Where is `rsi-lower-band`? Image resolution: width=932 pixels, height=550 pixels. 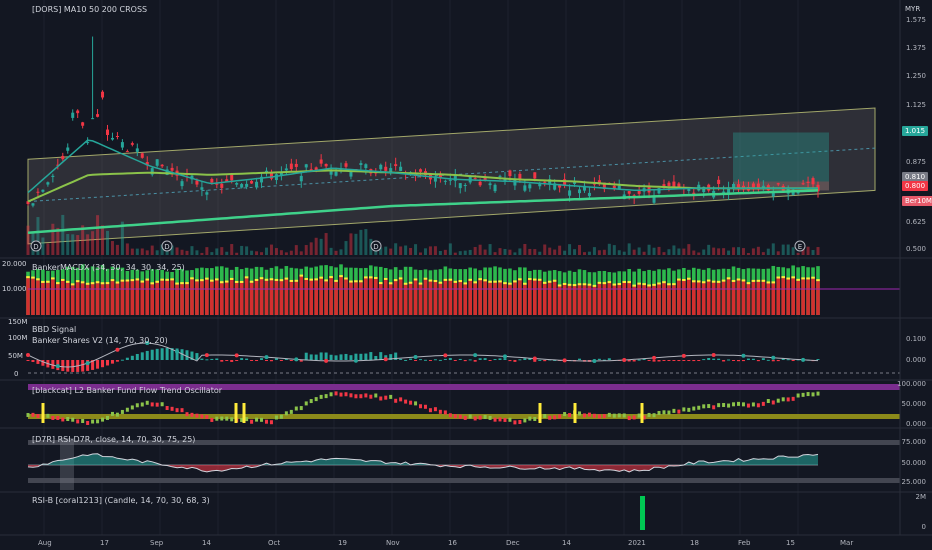
rsi-lower-band is located at coordinates (464, 480).